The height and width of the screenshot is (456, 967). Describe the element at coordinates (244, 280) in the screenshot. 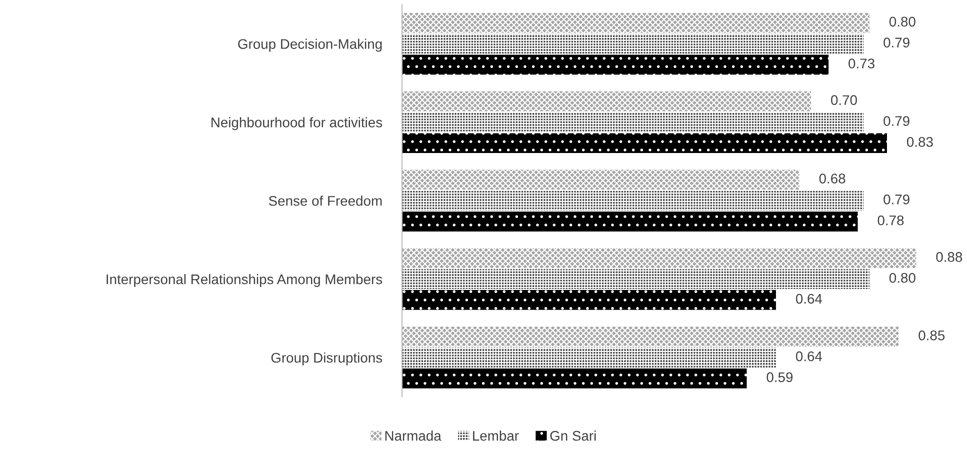

I see `y-tick-label: Interpersonal Relationships Among Members` at that location.